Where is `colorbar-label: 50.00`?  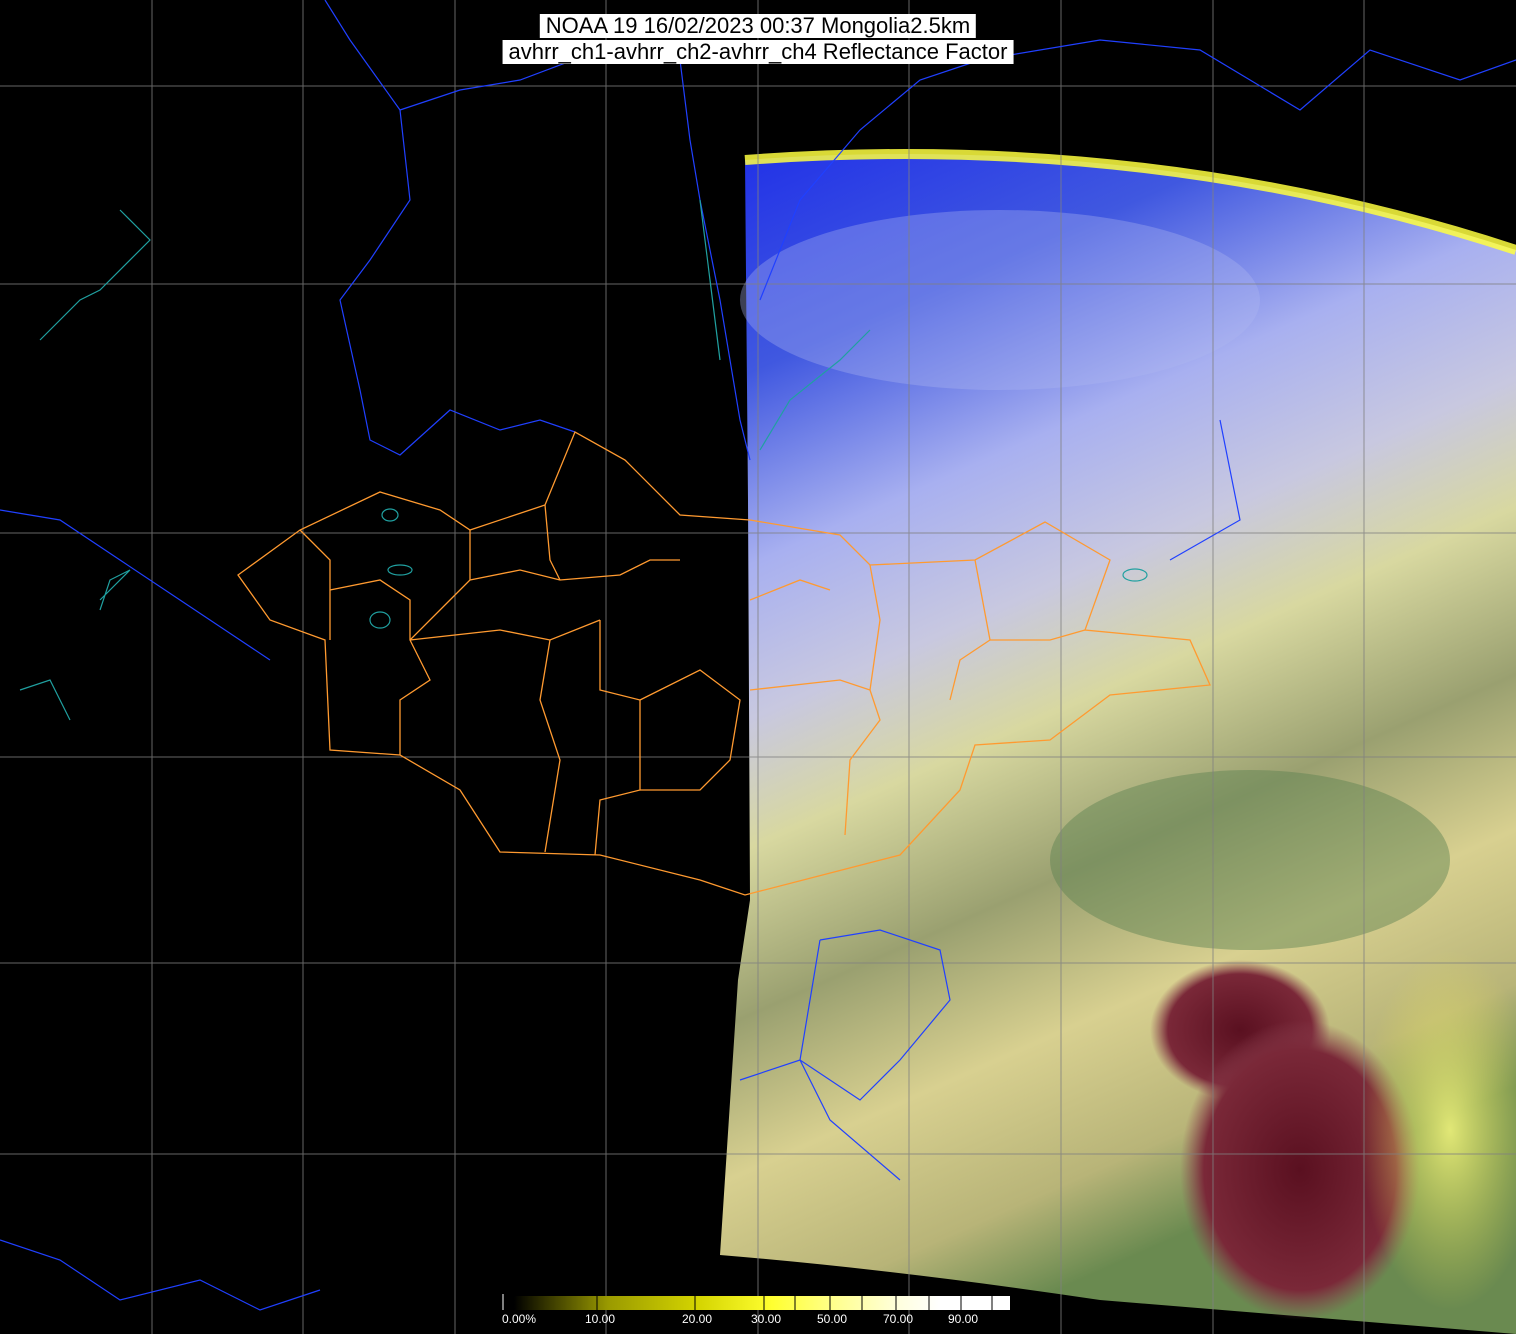
colorbar-label: 50.00 is located at coordinates (832, 1319).